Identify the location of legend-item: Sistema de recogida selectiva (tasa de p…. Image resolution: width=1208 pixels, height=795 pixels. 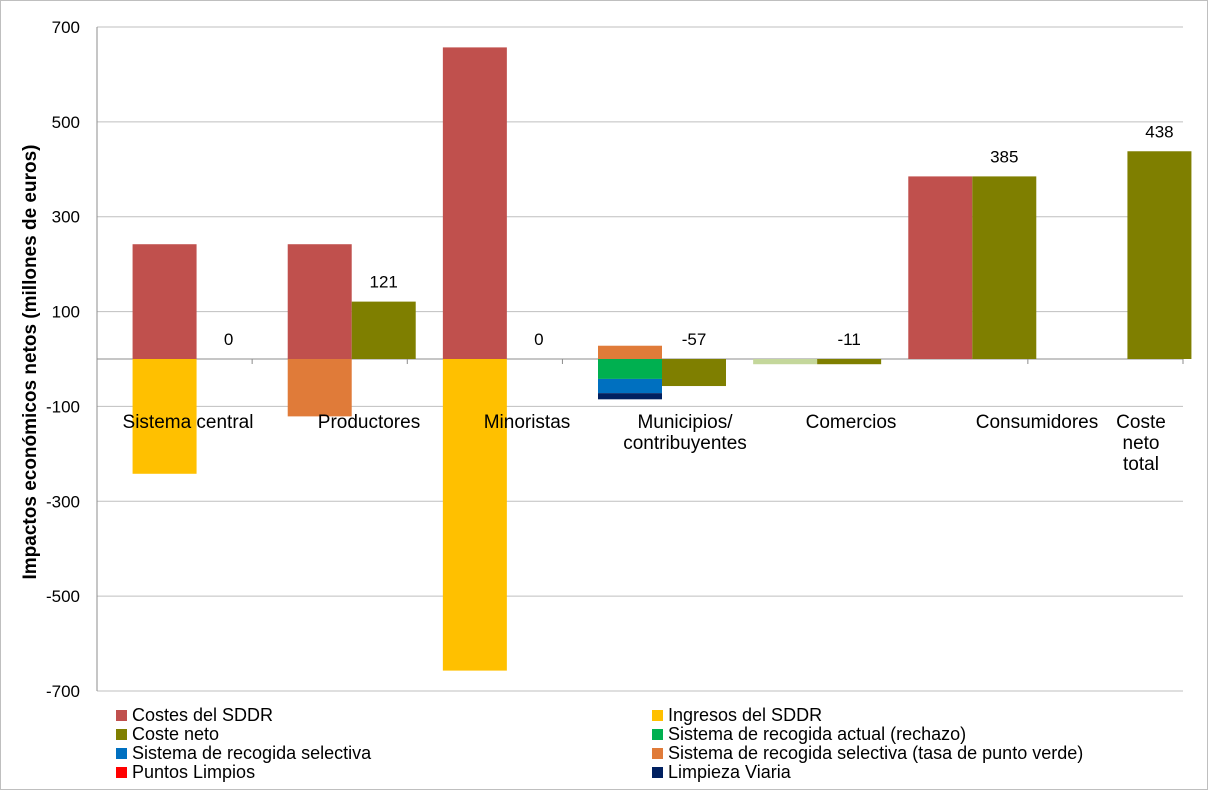
(867, 753).